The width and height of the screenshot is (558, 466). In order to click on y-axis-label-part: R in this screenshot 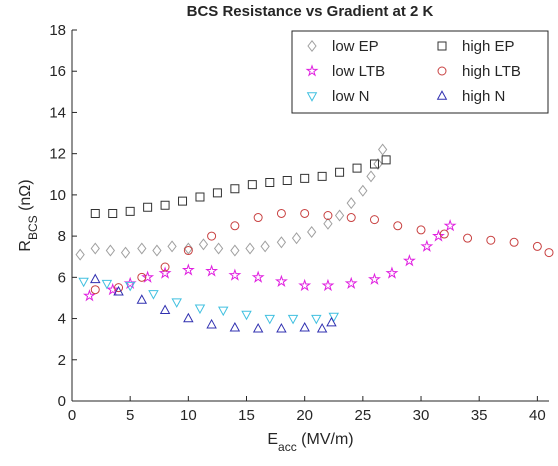, I will do `click(25, 246)`.